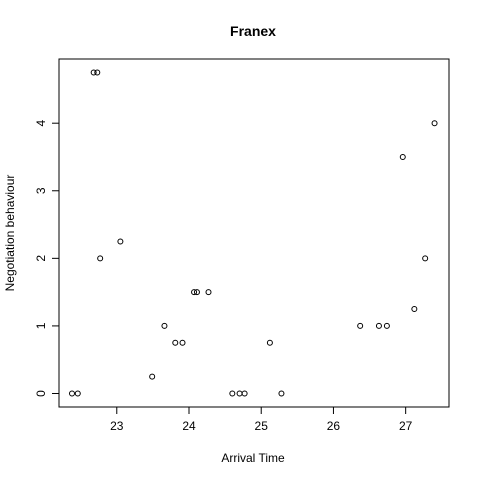 This screenshot has width=480, height=480. What do you see at coordinates (41, 393) in the screenshot?
I see `y-tick-label: 0` at bounding box center [41, 393].